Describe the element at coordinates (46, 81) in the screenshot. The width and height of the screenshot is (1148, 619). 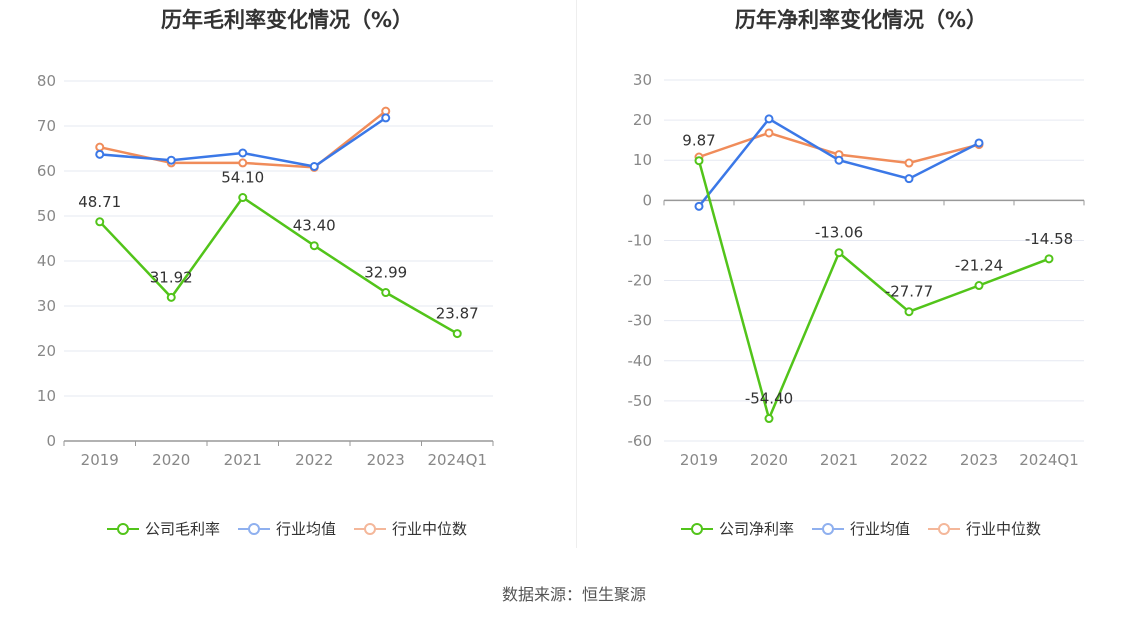
I see `y-tick-label: 80` at that location.